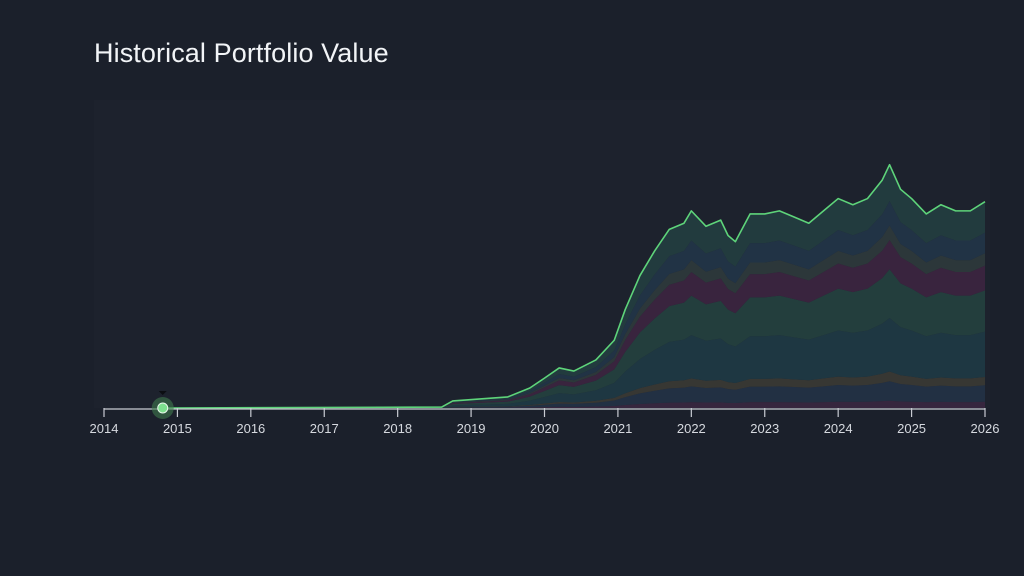 This screenshot has height=576, width=1024. I want to click on x-tick-label: 2026, so click(985, 428).